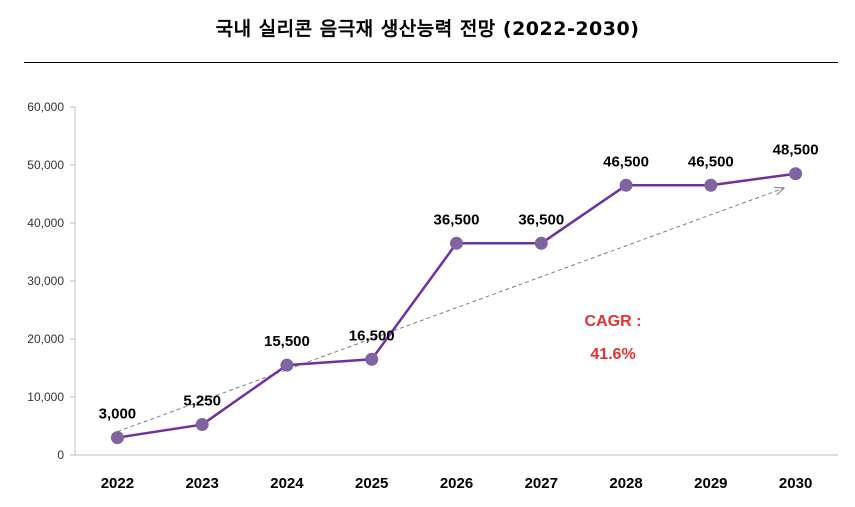 This screenshot has height=507, width=855. What do you see at coordinates (45, 107) in the screenshot?
I see `y-tick-label: 60,000` at bounding box center [45, 107].